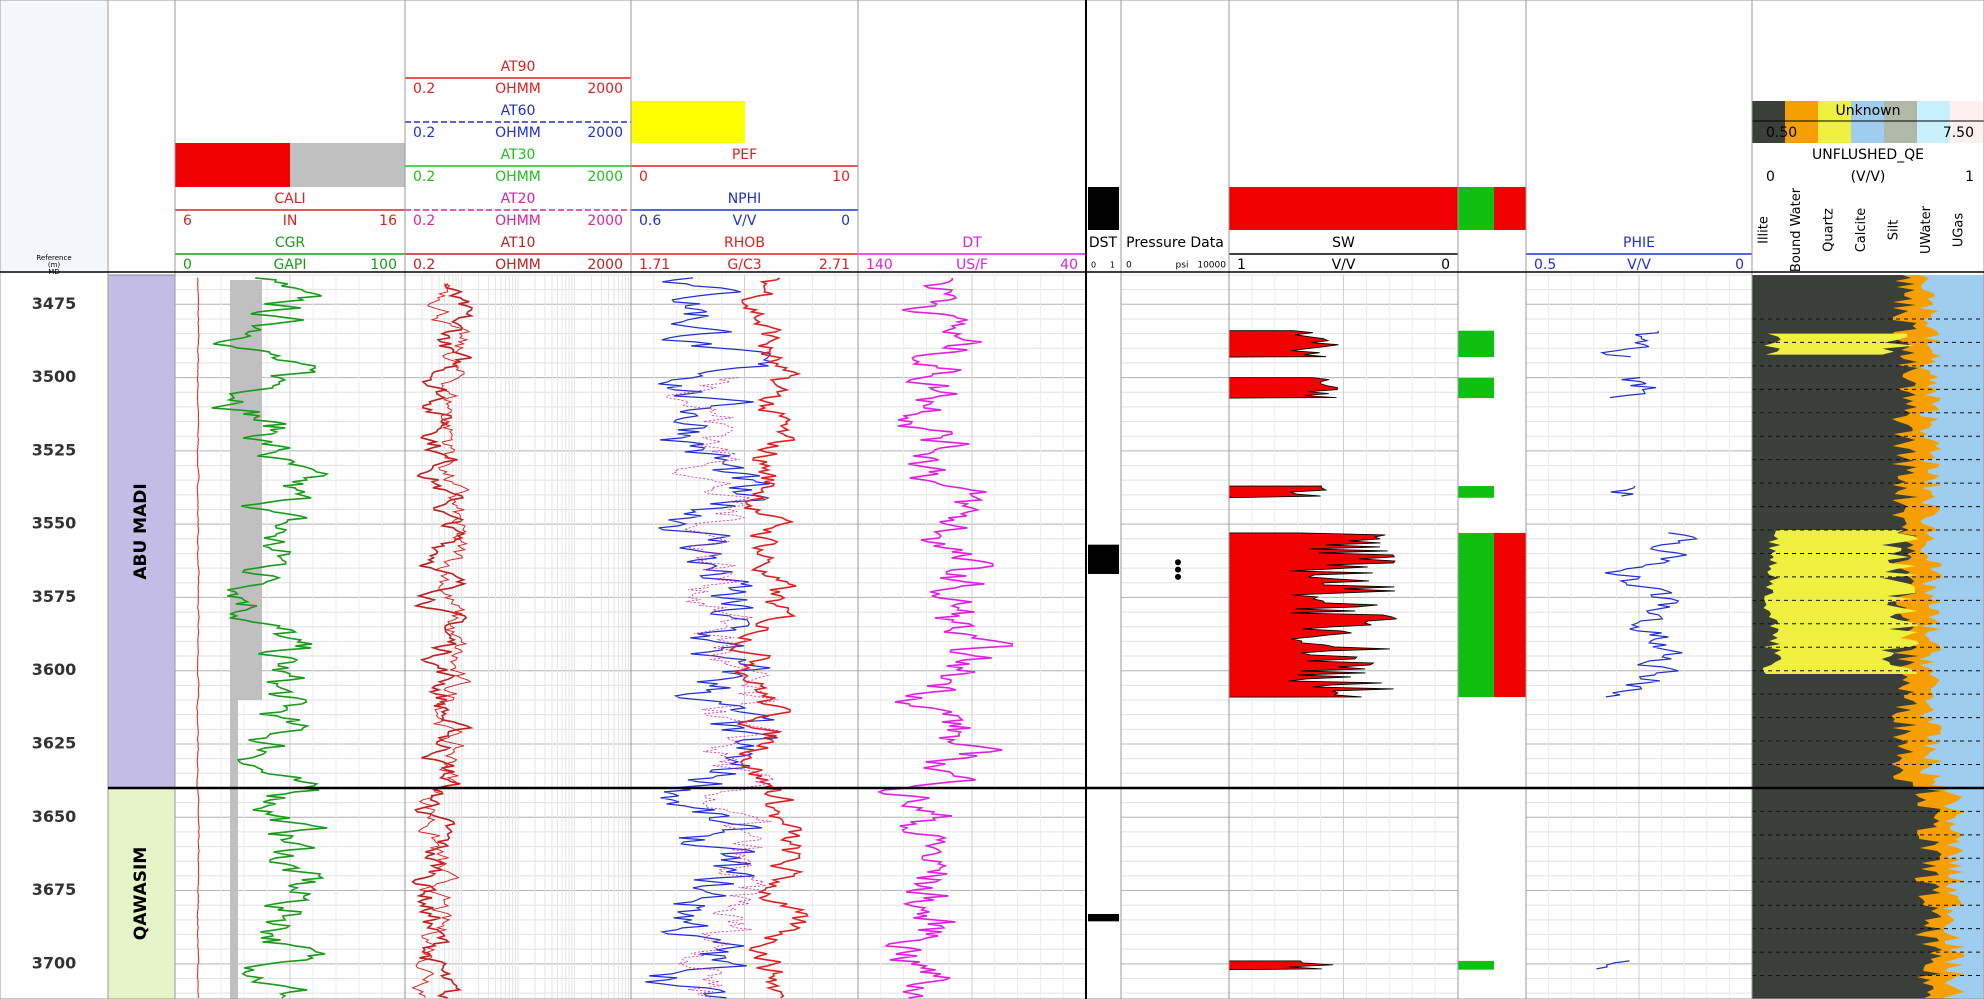 Image resolution: width=1984 pixels, height=999 pixels. Describe the element at coordinates (1926, 229) in the screenshot. I see `litho-label: UWater` at that location.